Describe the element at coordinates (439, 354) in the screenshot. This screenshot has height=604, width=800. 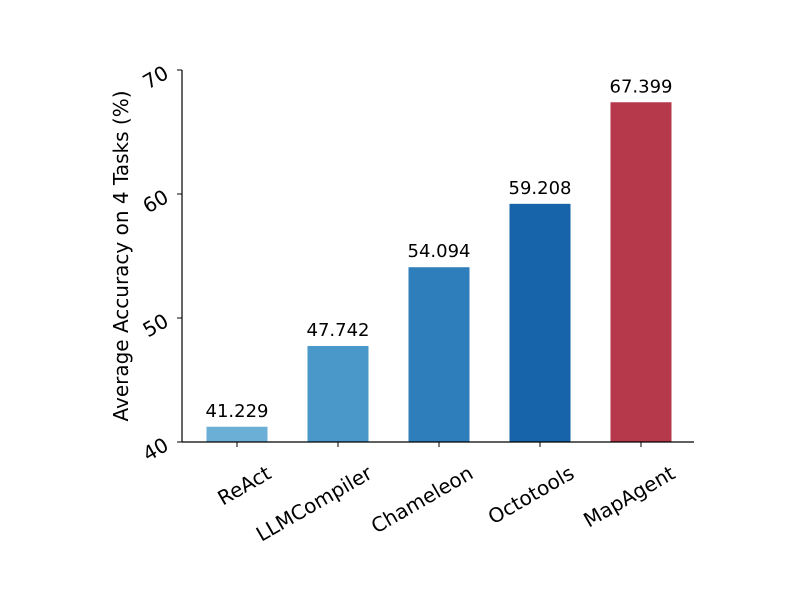
I see `bar-chameleon` at that location.